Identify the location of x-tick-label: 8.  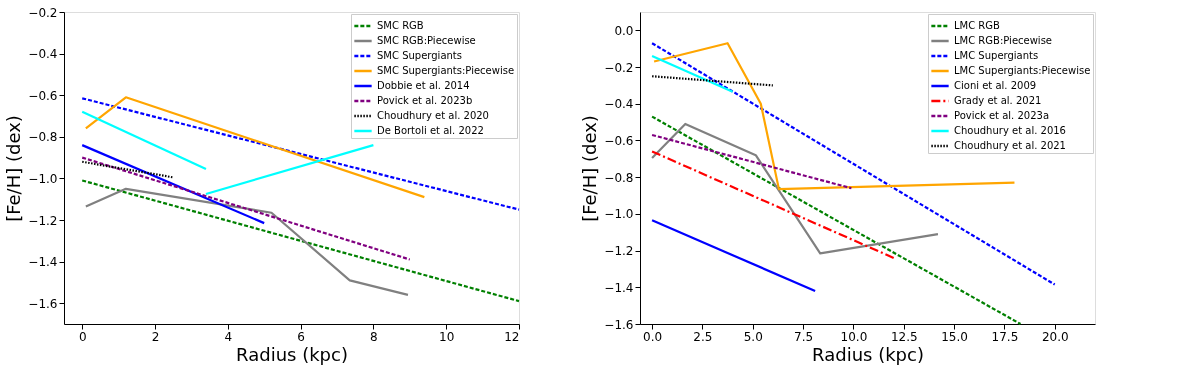
(374, 336).